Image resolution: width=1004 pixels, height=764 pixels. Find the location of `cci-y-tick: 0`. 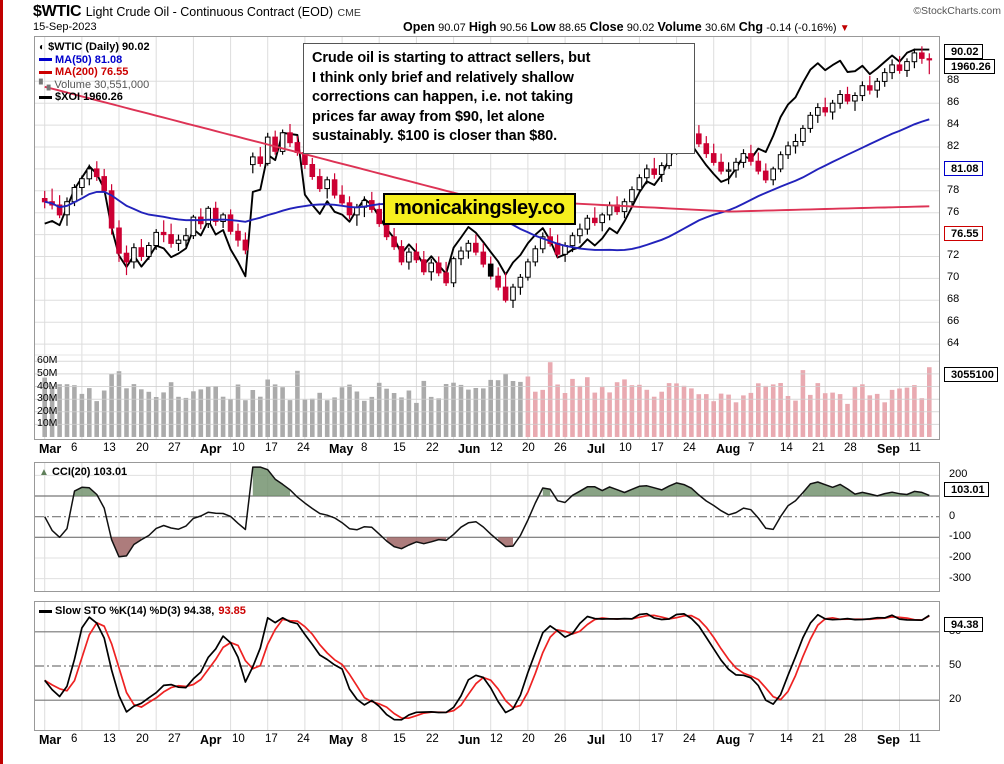

cci-y-tick: 0 is located at coordinates (952, 516).